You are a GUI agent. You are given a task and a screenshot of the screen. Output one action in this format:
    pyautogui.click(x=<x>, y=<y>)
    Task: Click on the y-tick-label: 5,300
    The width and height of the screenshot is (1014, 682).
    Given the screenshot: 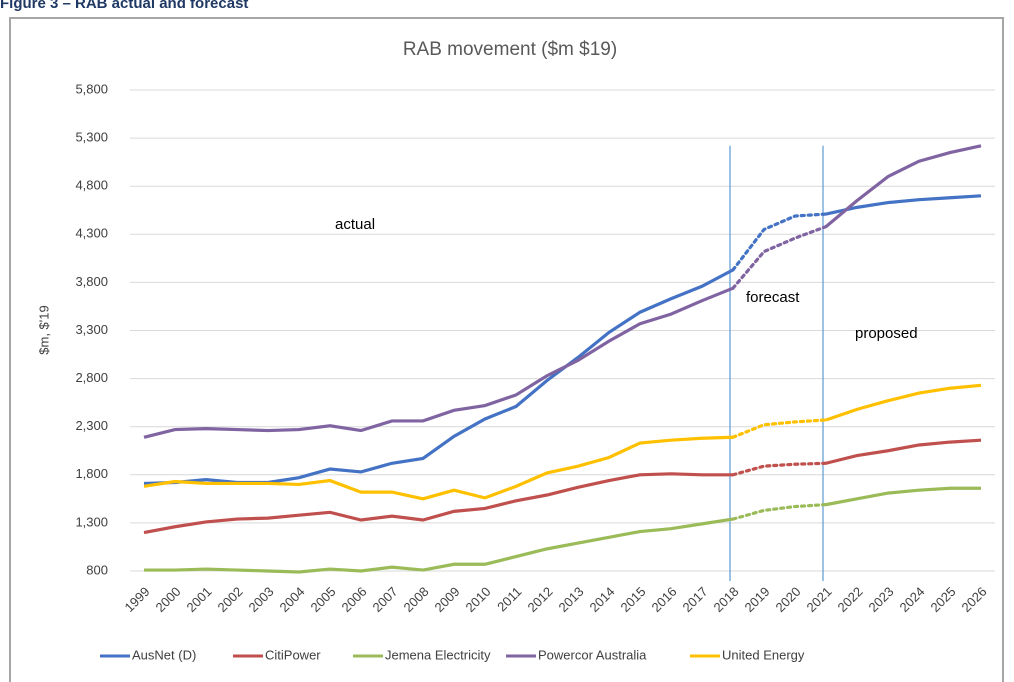 What is the action you would take?
    pyautogui.click(x=91, y=137)
    